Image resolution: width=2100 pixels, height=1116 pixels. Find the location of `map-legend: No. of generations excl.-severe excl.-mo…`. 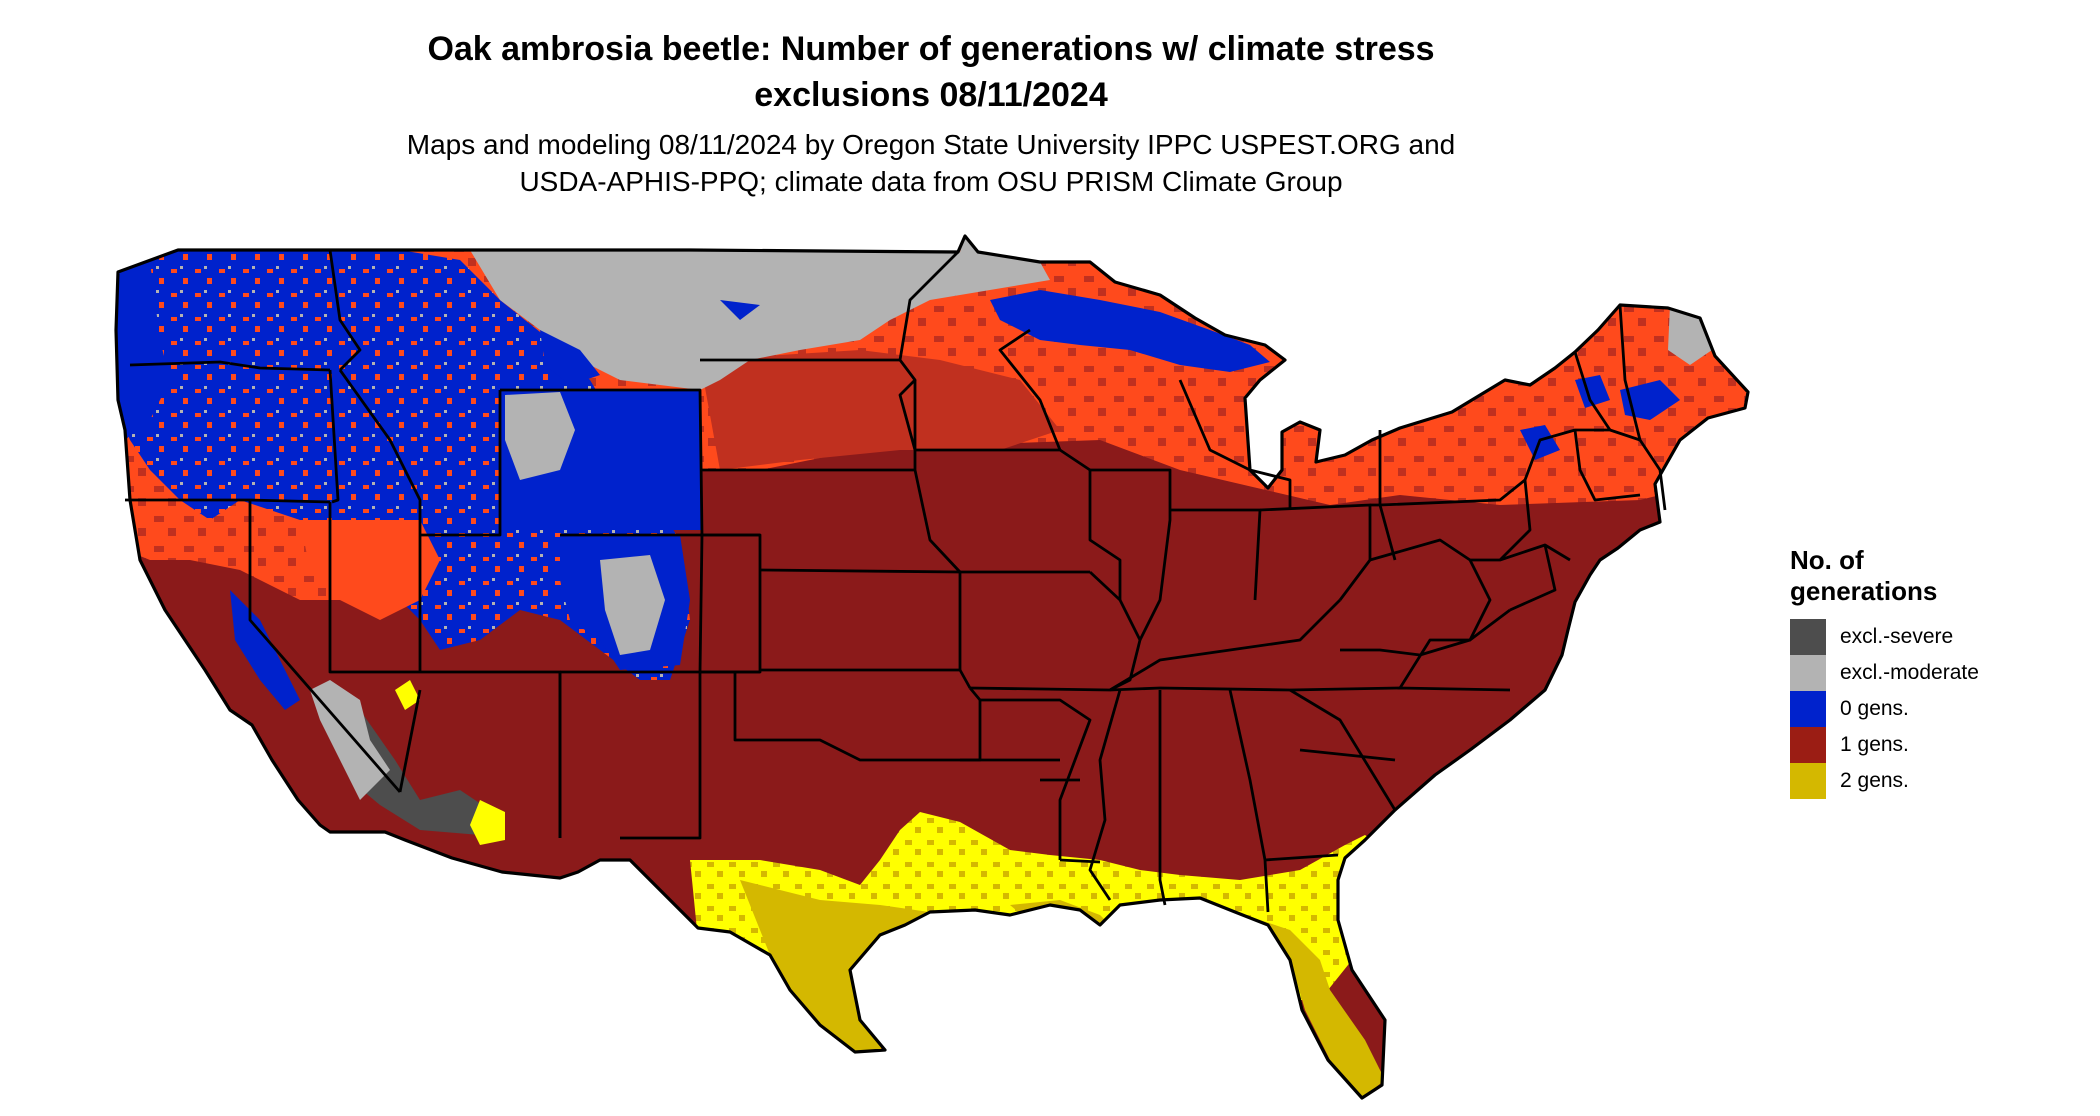

map-legend: No. of generations excl.-severe excl.-mo… is located at coordinates (1920, 672).